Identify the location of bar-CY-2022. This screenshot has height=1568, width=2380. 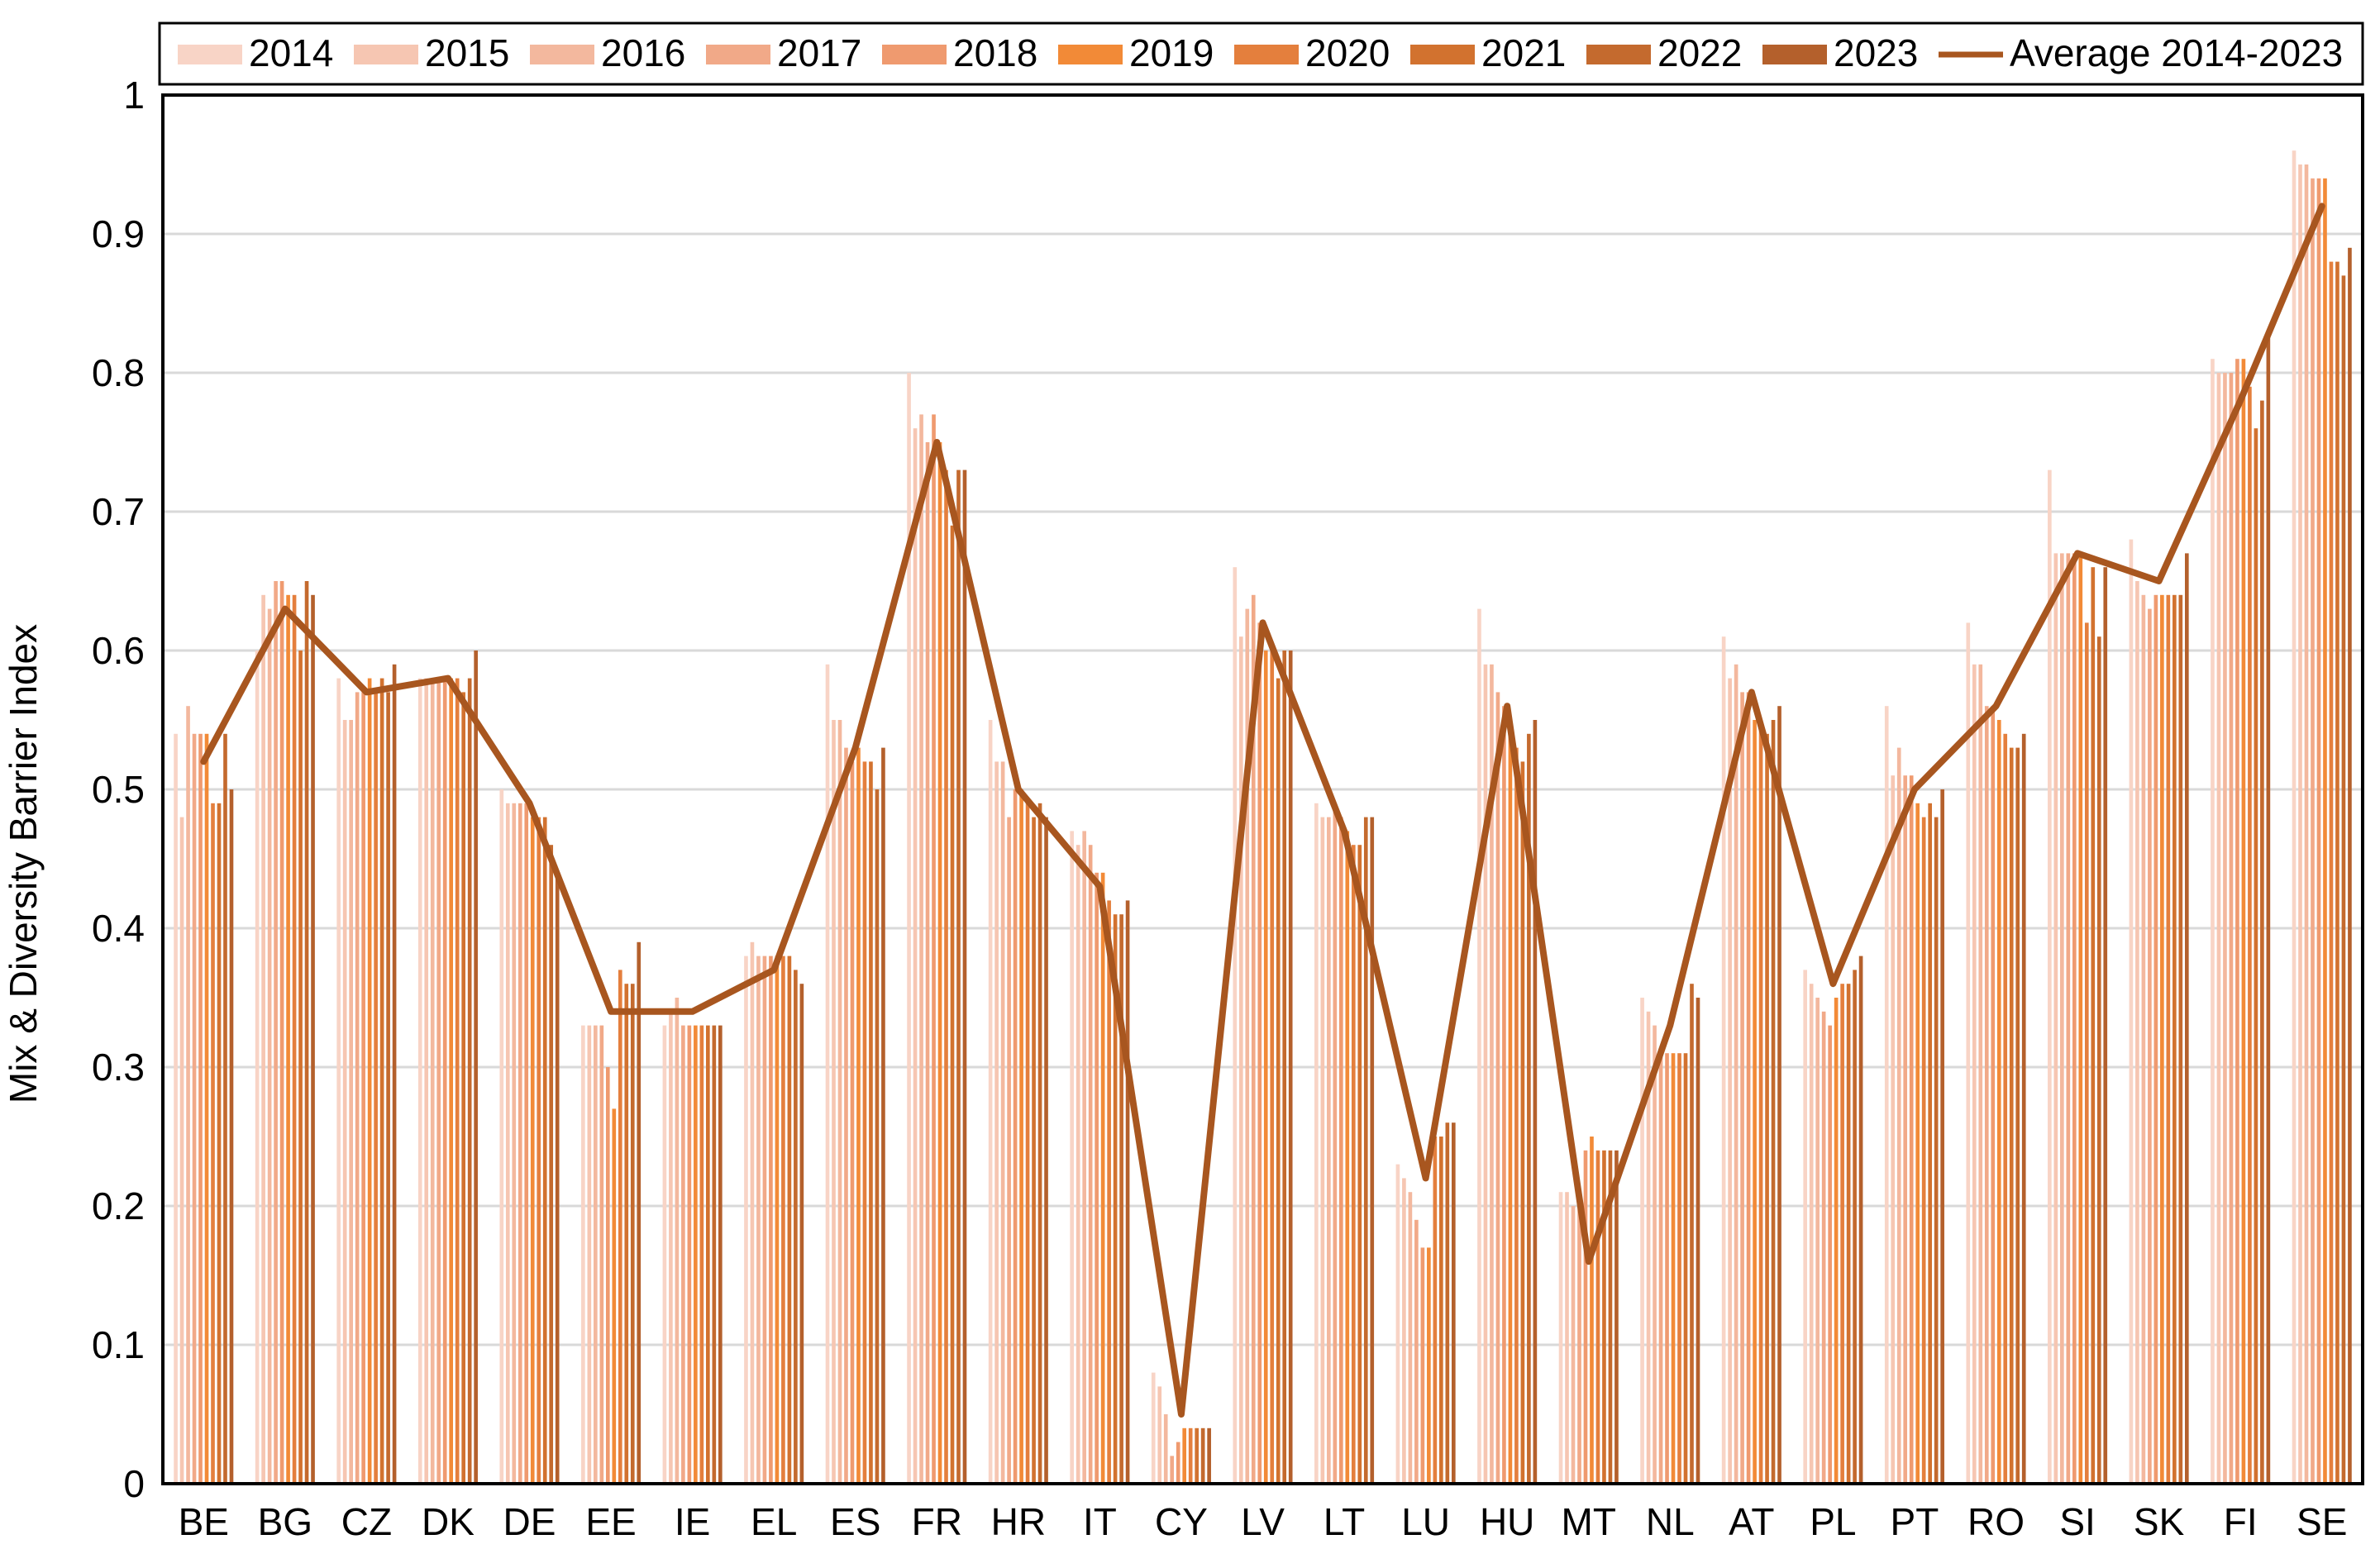
(1202, 1455).